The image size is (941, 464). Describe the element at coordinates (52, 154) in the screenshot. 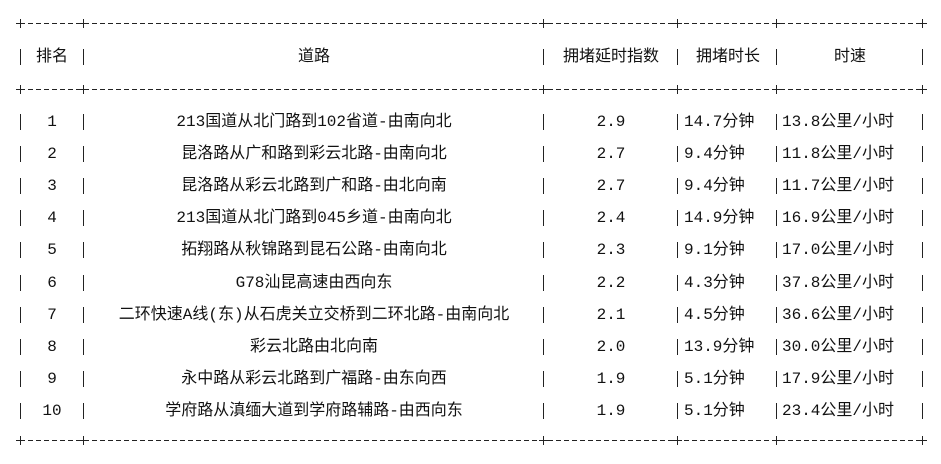

I see `cell-rank: 2` at that location.